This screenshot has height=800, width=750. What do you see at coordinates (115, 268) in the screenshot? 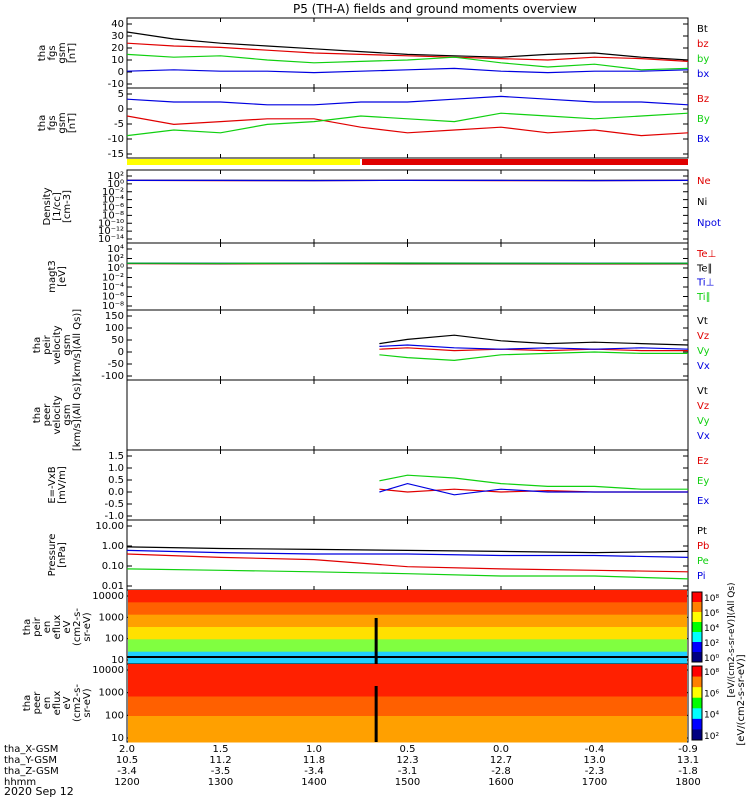
I see `y-tick-label: 10⁰` at bounding box center [115, 268].